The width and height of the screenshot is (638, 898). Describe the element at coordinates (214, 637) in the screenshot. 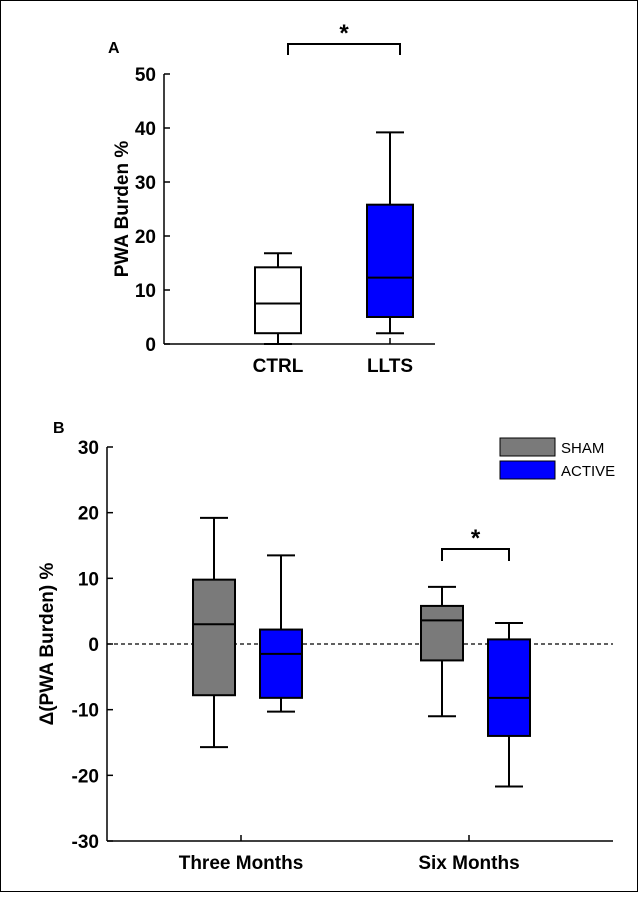

I see `box-sham-three-months-box` at that location.